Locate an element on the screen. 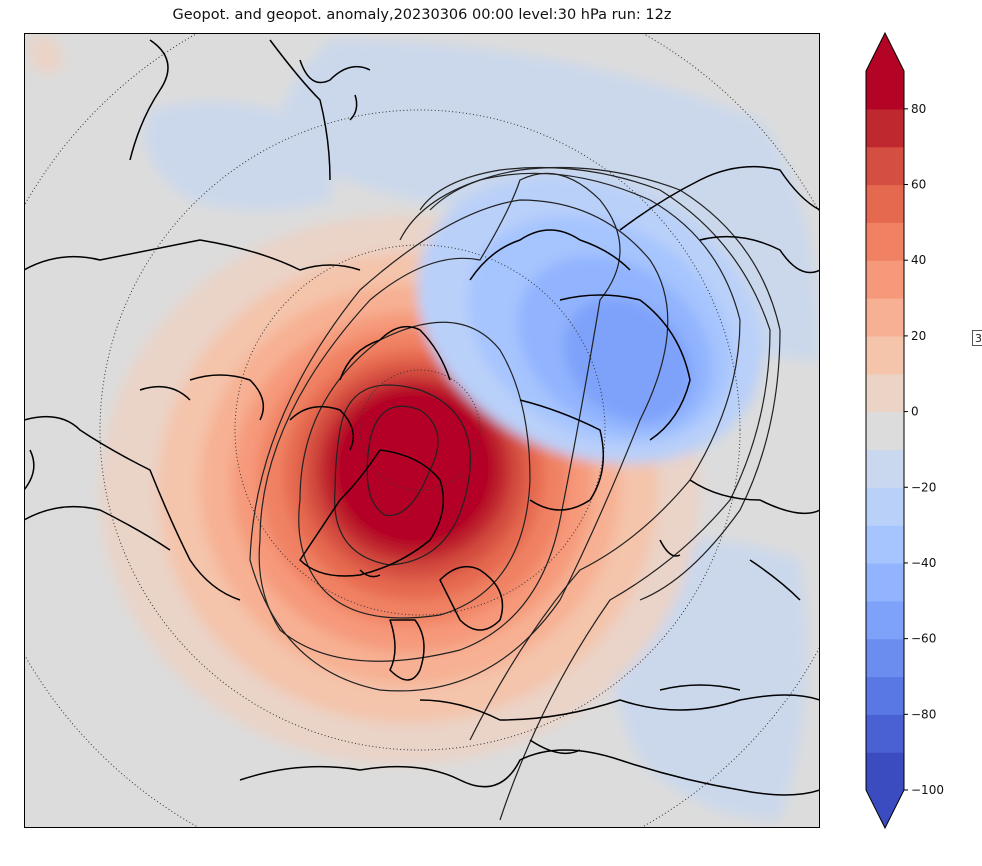 The width and height of the screenshot is (982, 866). colorbar-tick-label: 20 is located at coordinates (918, 336).